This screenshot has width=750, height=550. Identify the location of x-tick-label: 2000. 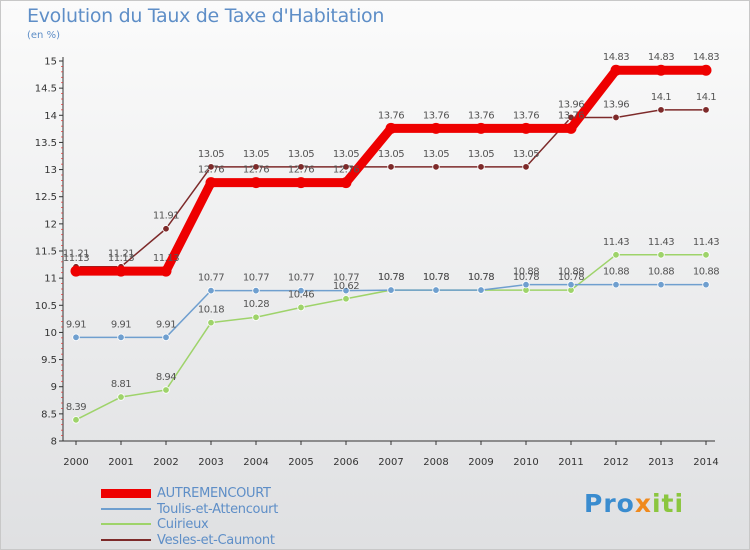
(75, 462).